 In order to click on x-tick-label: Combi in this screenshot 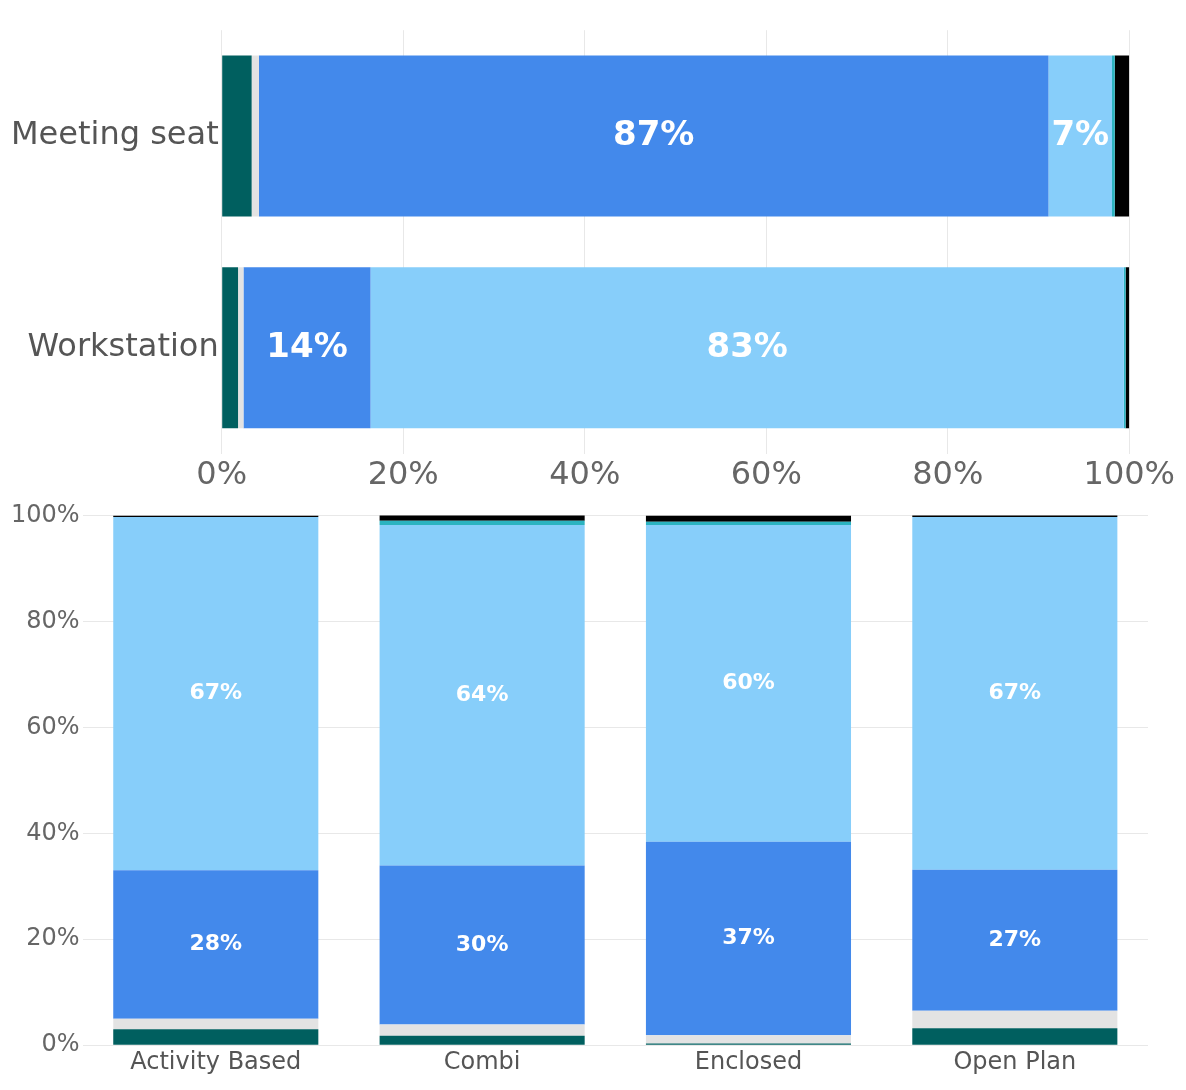, I will do `click(482, 1060)`.